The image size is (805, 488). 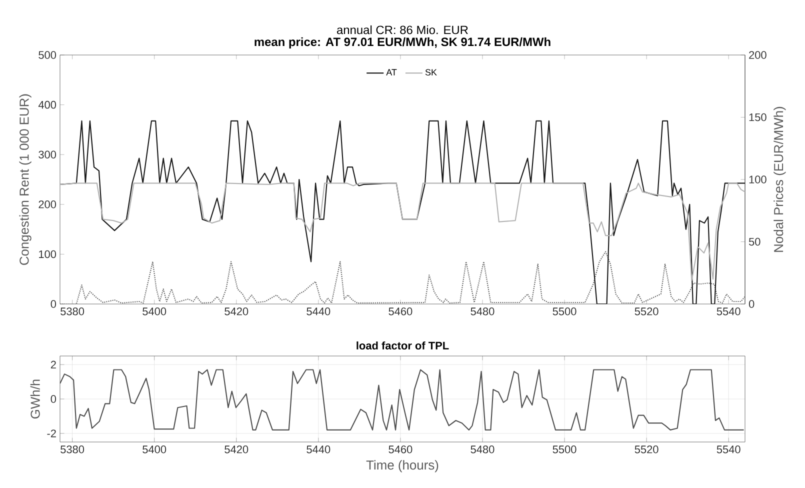 What do you see at coordinates (402, 42) in the screenshot?
I see `chart-subtitle: mean price: AT 97.01 EUR/MWh, SK 91.74 EUR/MWh` at bounding box center [402, 42].